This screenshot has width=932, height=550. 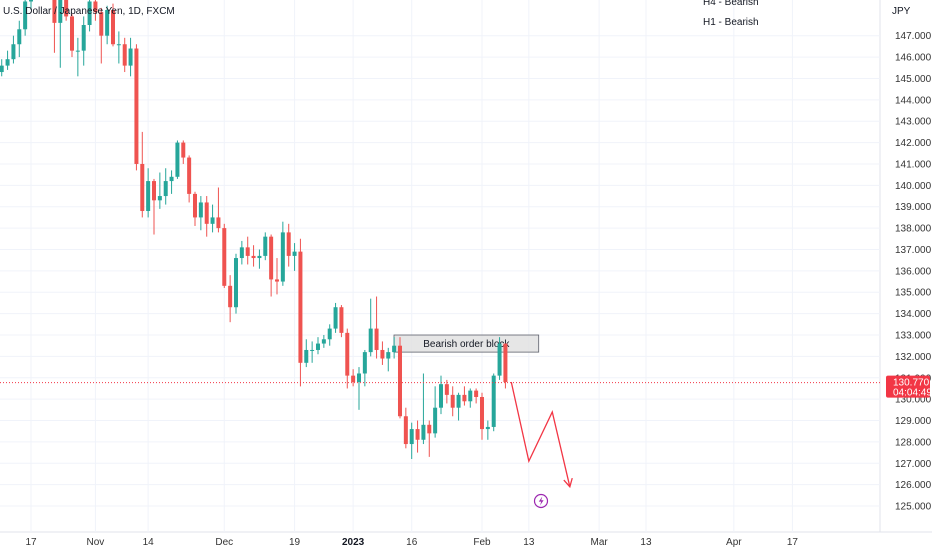 I want to click on y-tick-label: 138.000, so click(x=913, y=229).